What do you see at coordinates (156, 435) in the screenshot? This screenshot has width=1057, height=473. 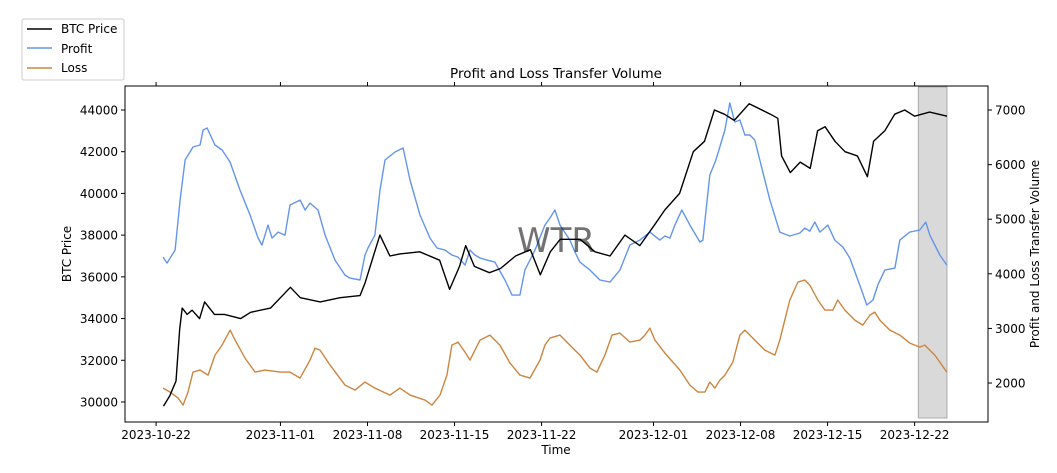 I see `x-tick-label: 2023-10-22` at bounding box center [156, 435].